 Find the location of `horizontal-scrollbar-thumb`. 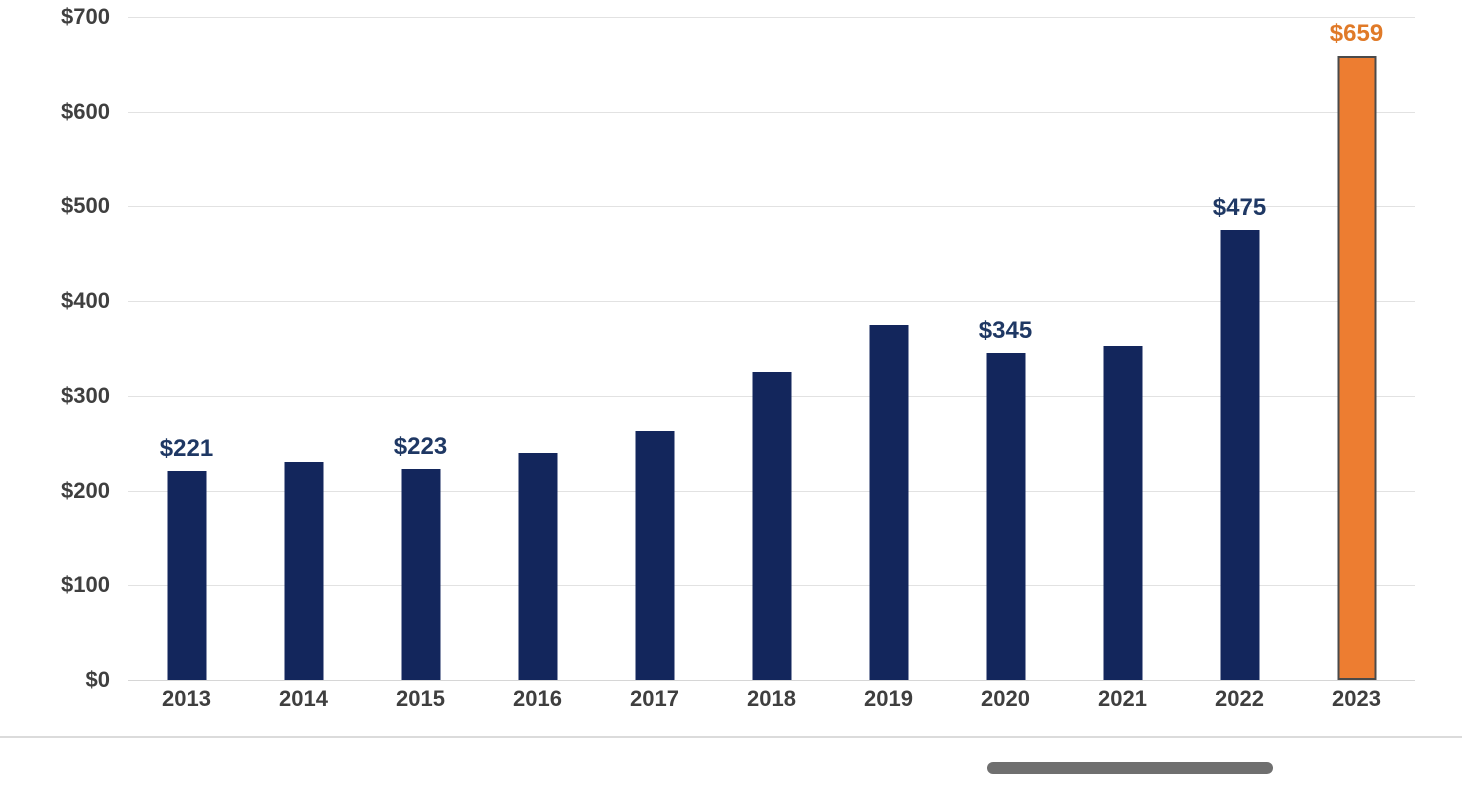

horizontal-scrollbar-thumb is located at coordinates (1130, 768).